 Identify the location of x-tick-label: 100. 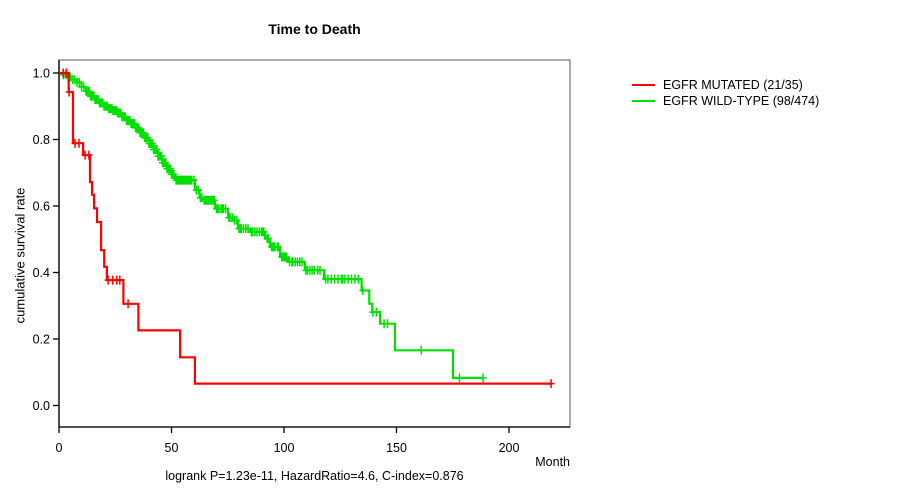
(284, 448).